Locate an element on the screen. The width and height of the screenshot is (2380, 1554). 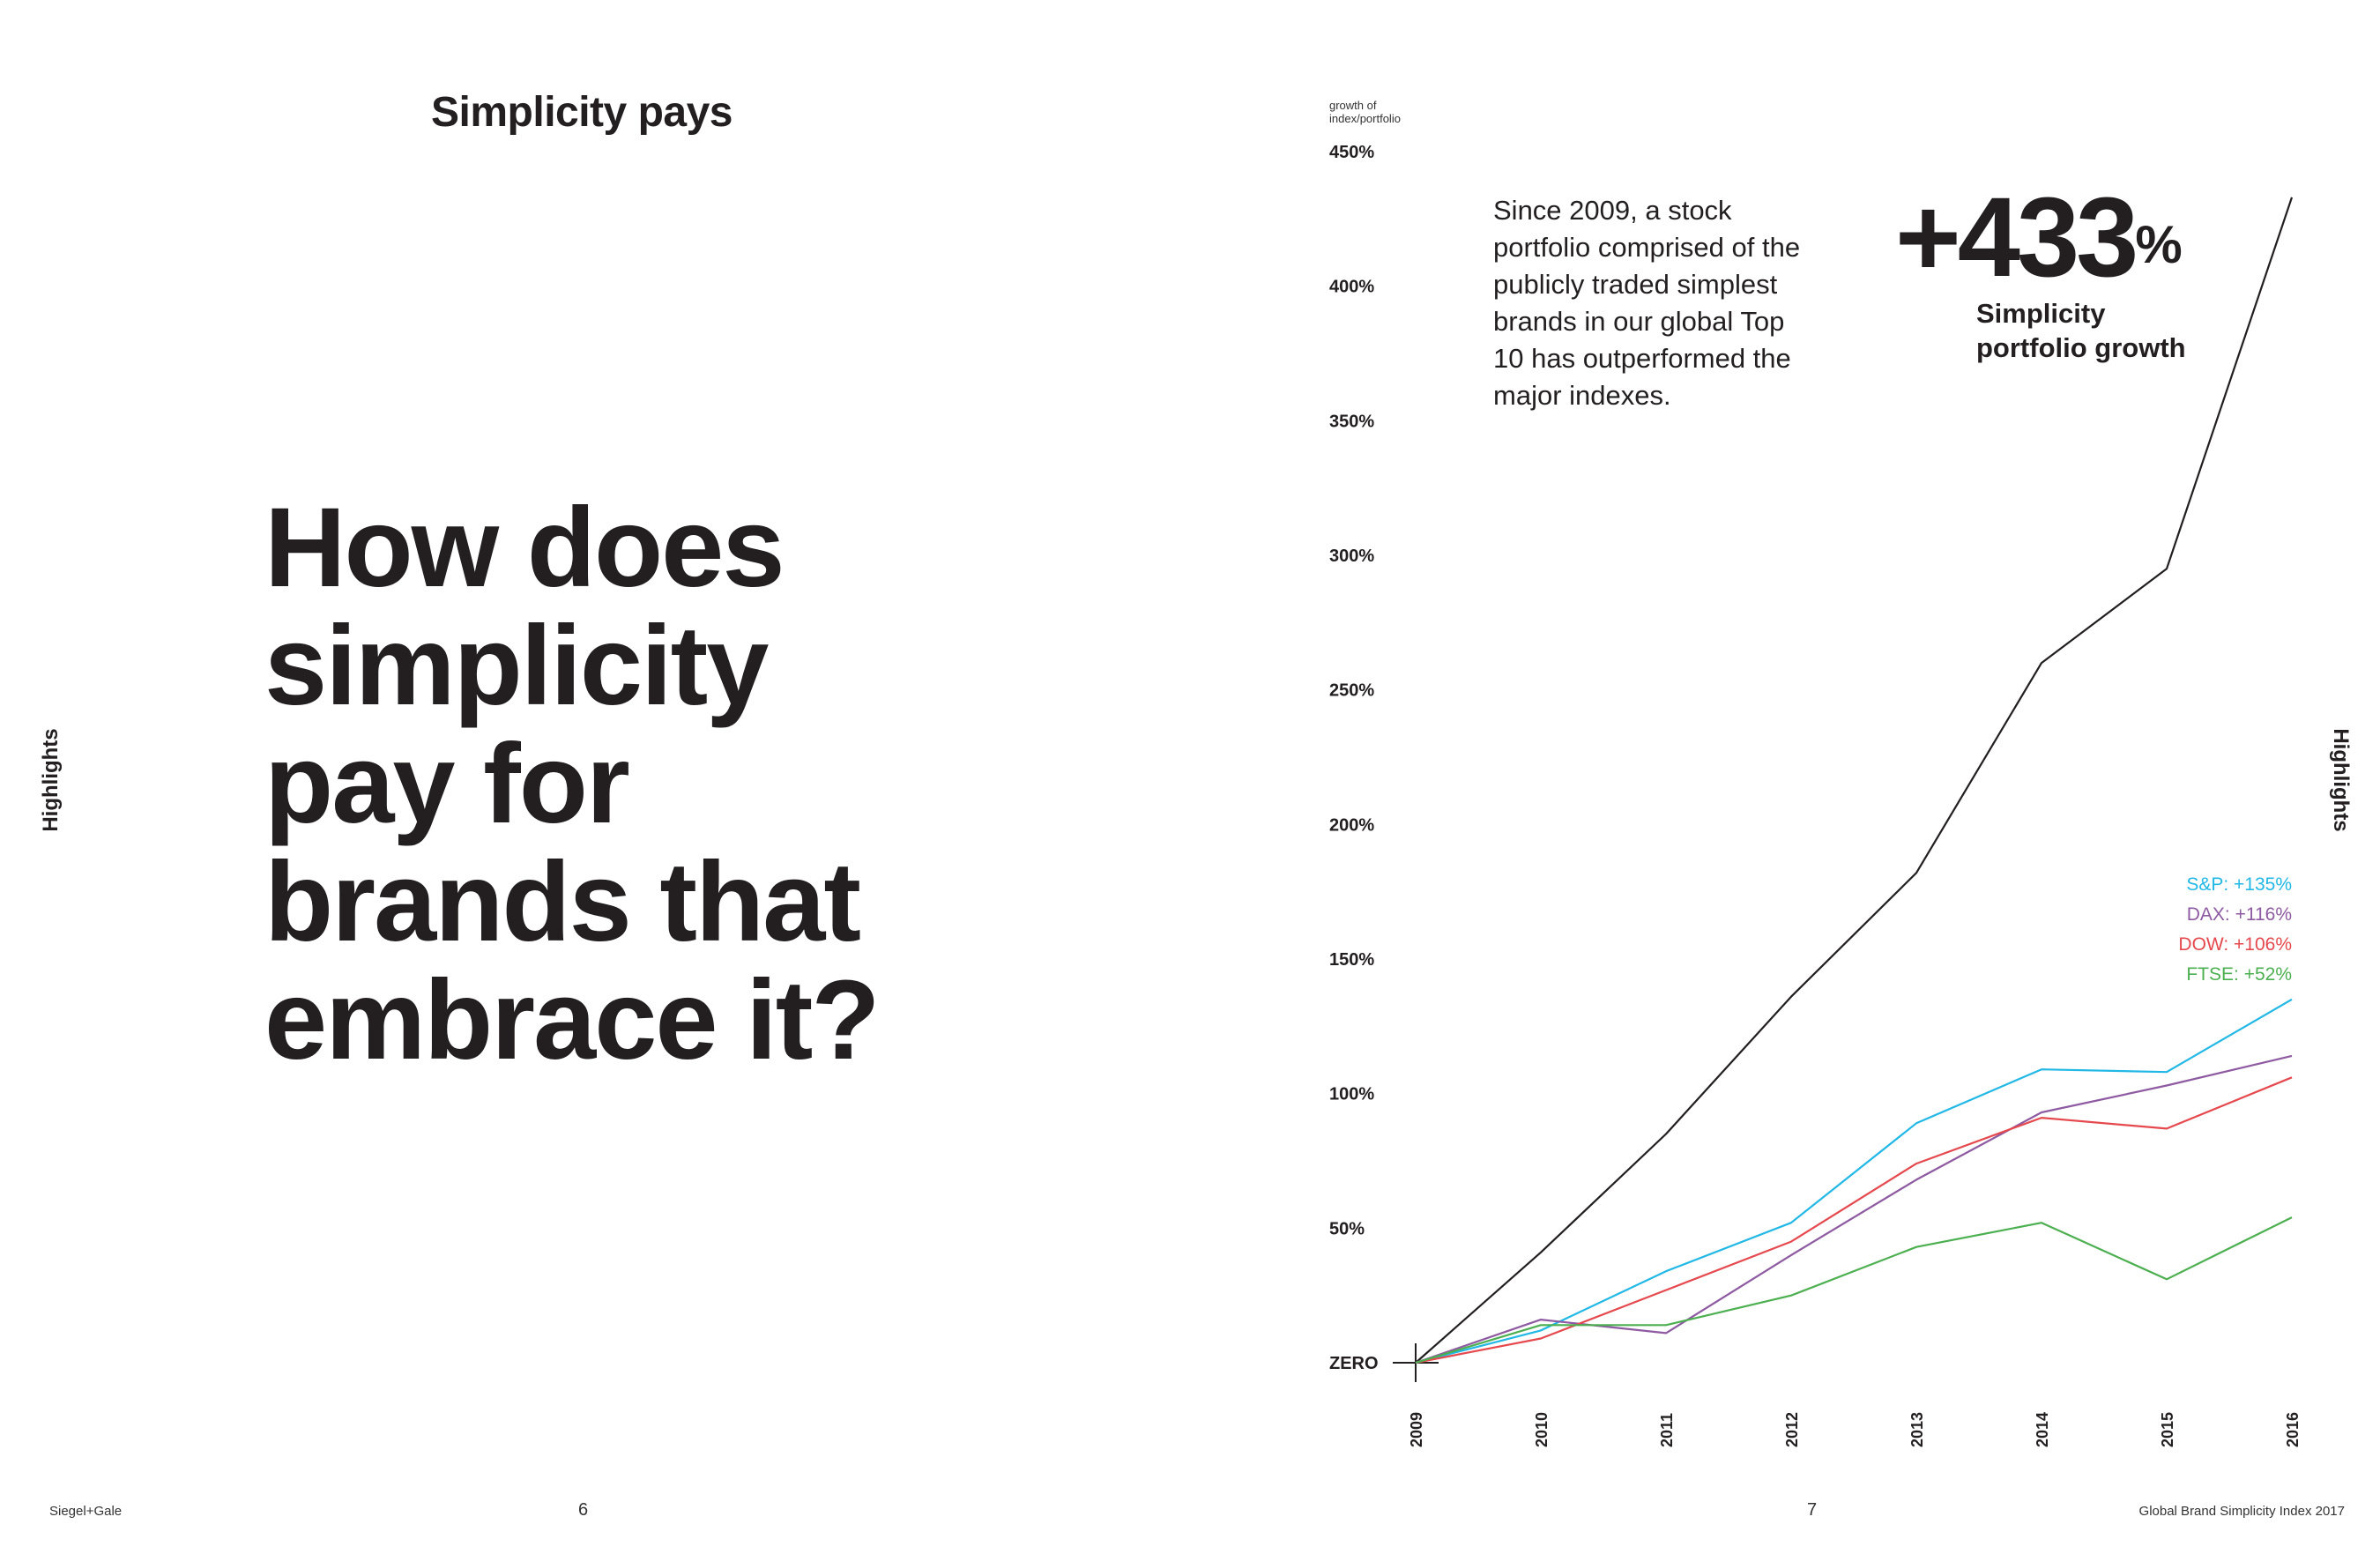
intro-line: publicly traded simplest is located at coordinates (1635, 284).